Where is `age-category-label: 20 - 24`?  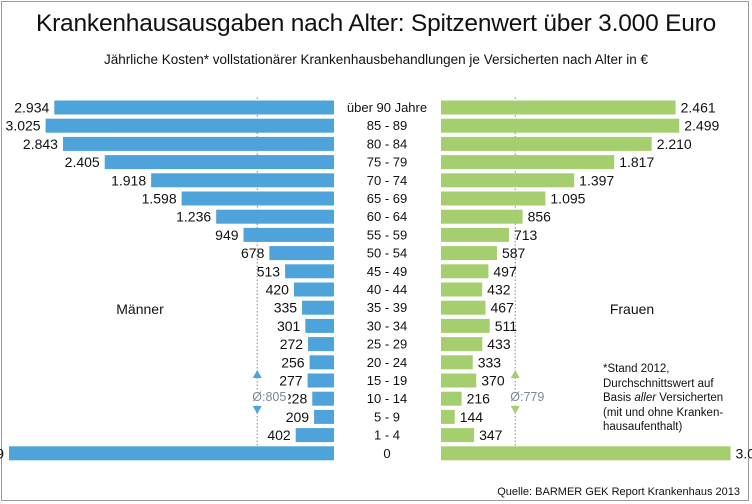
age-category-label: 20 - 24 is located at coordinates (387, 362).